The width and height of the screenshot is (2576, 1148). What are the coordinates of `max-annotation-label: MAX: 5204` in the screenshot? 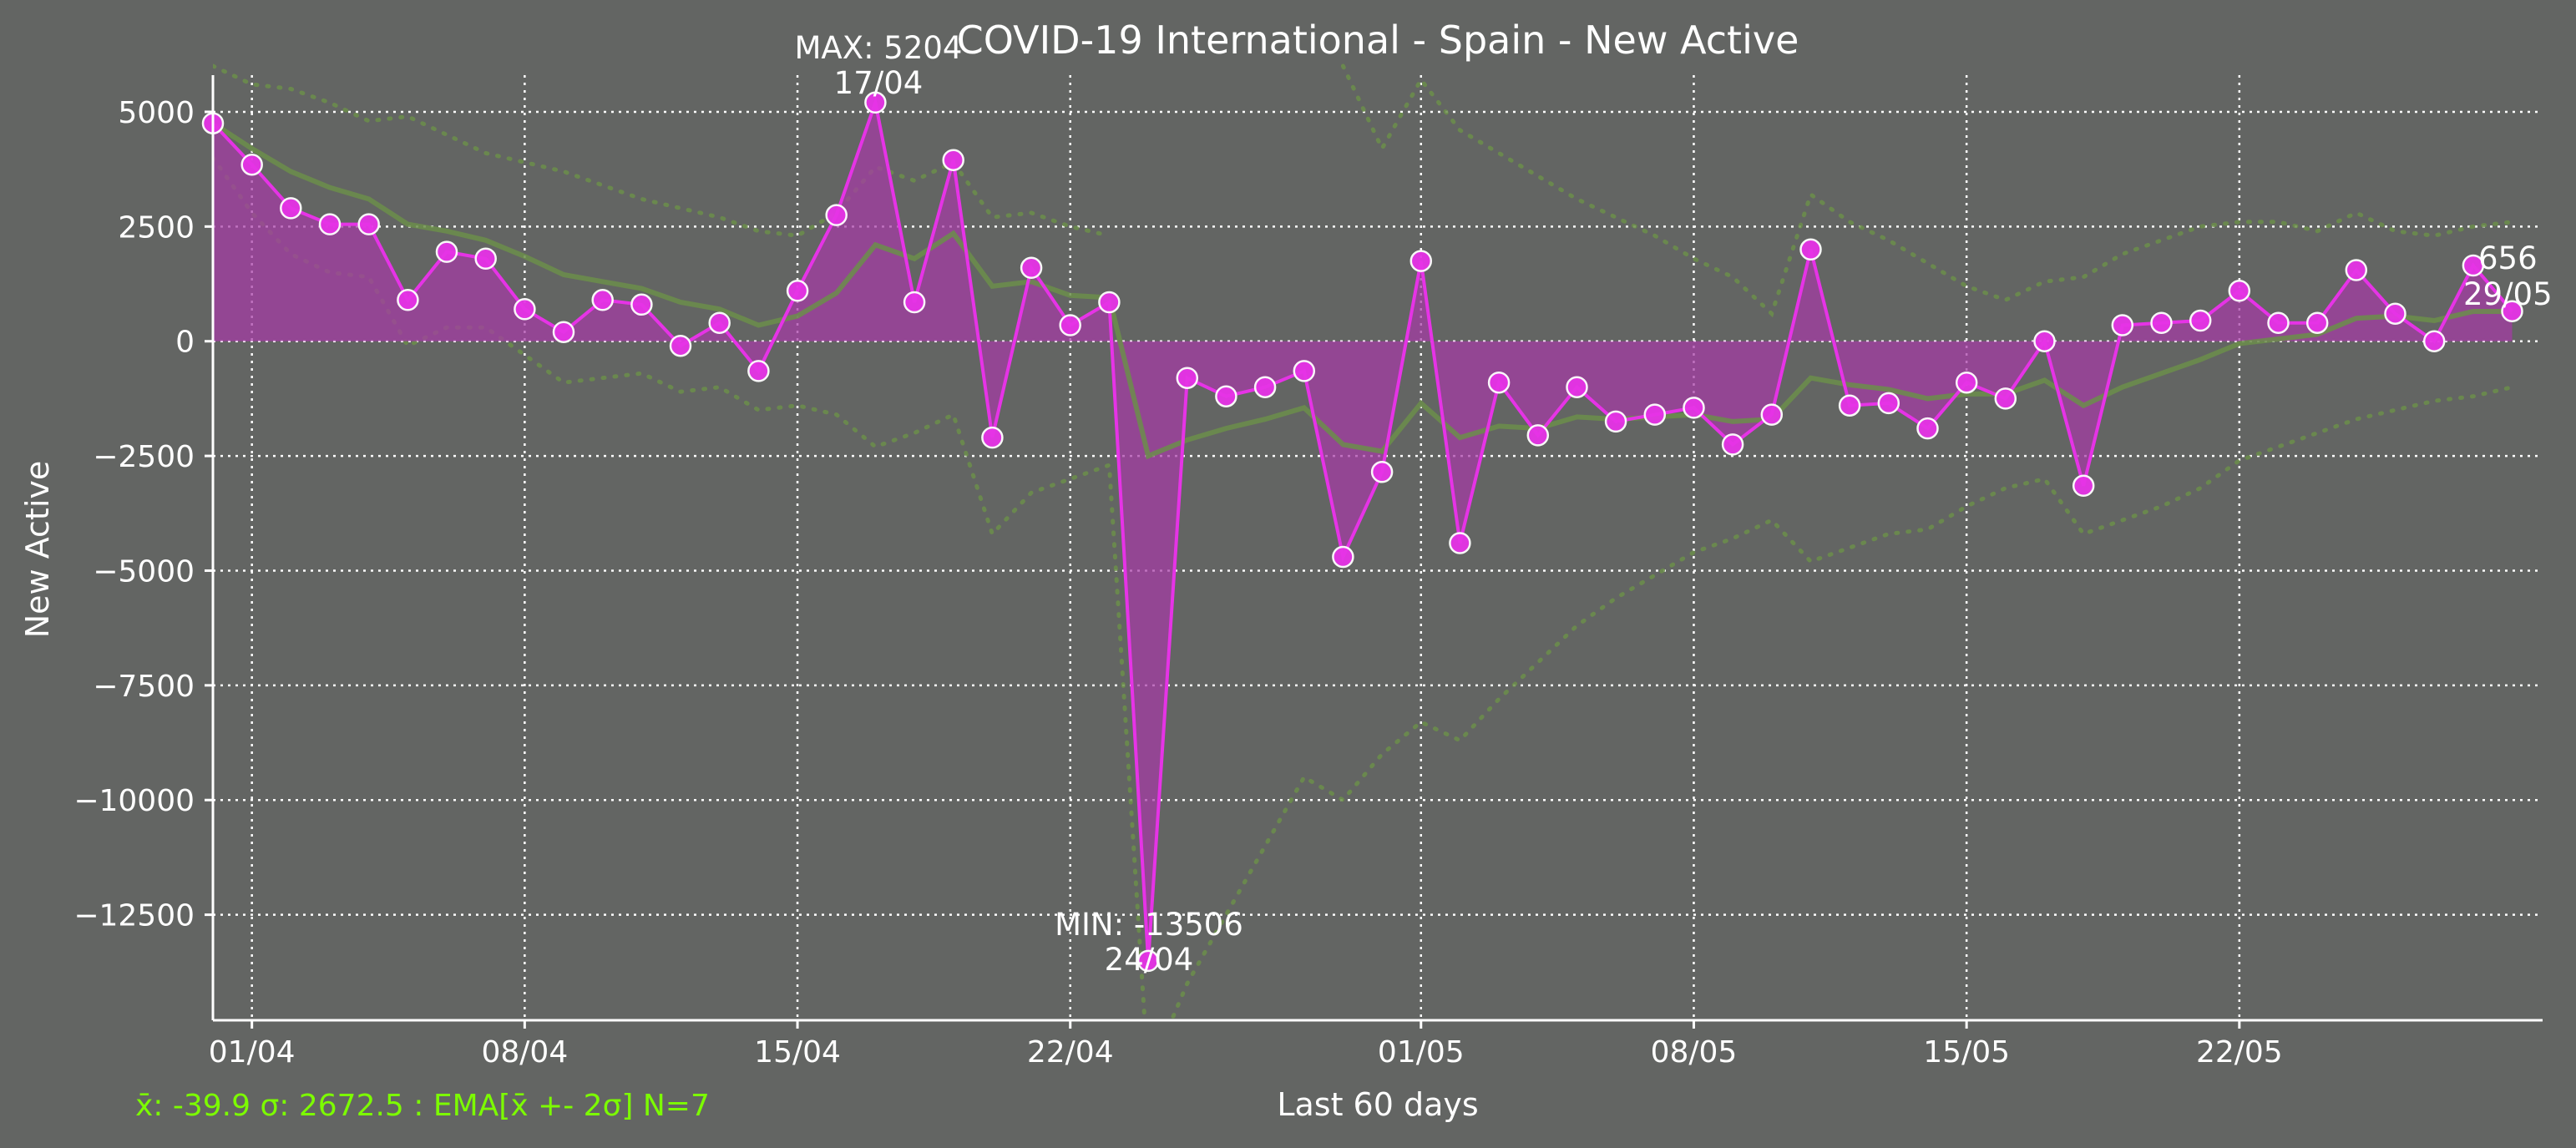 It's located at (879, 48).